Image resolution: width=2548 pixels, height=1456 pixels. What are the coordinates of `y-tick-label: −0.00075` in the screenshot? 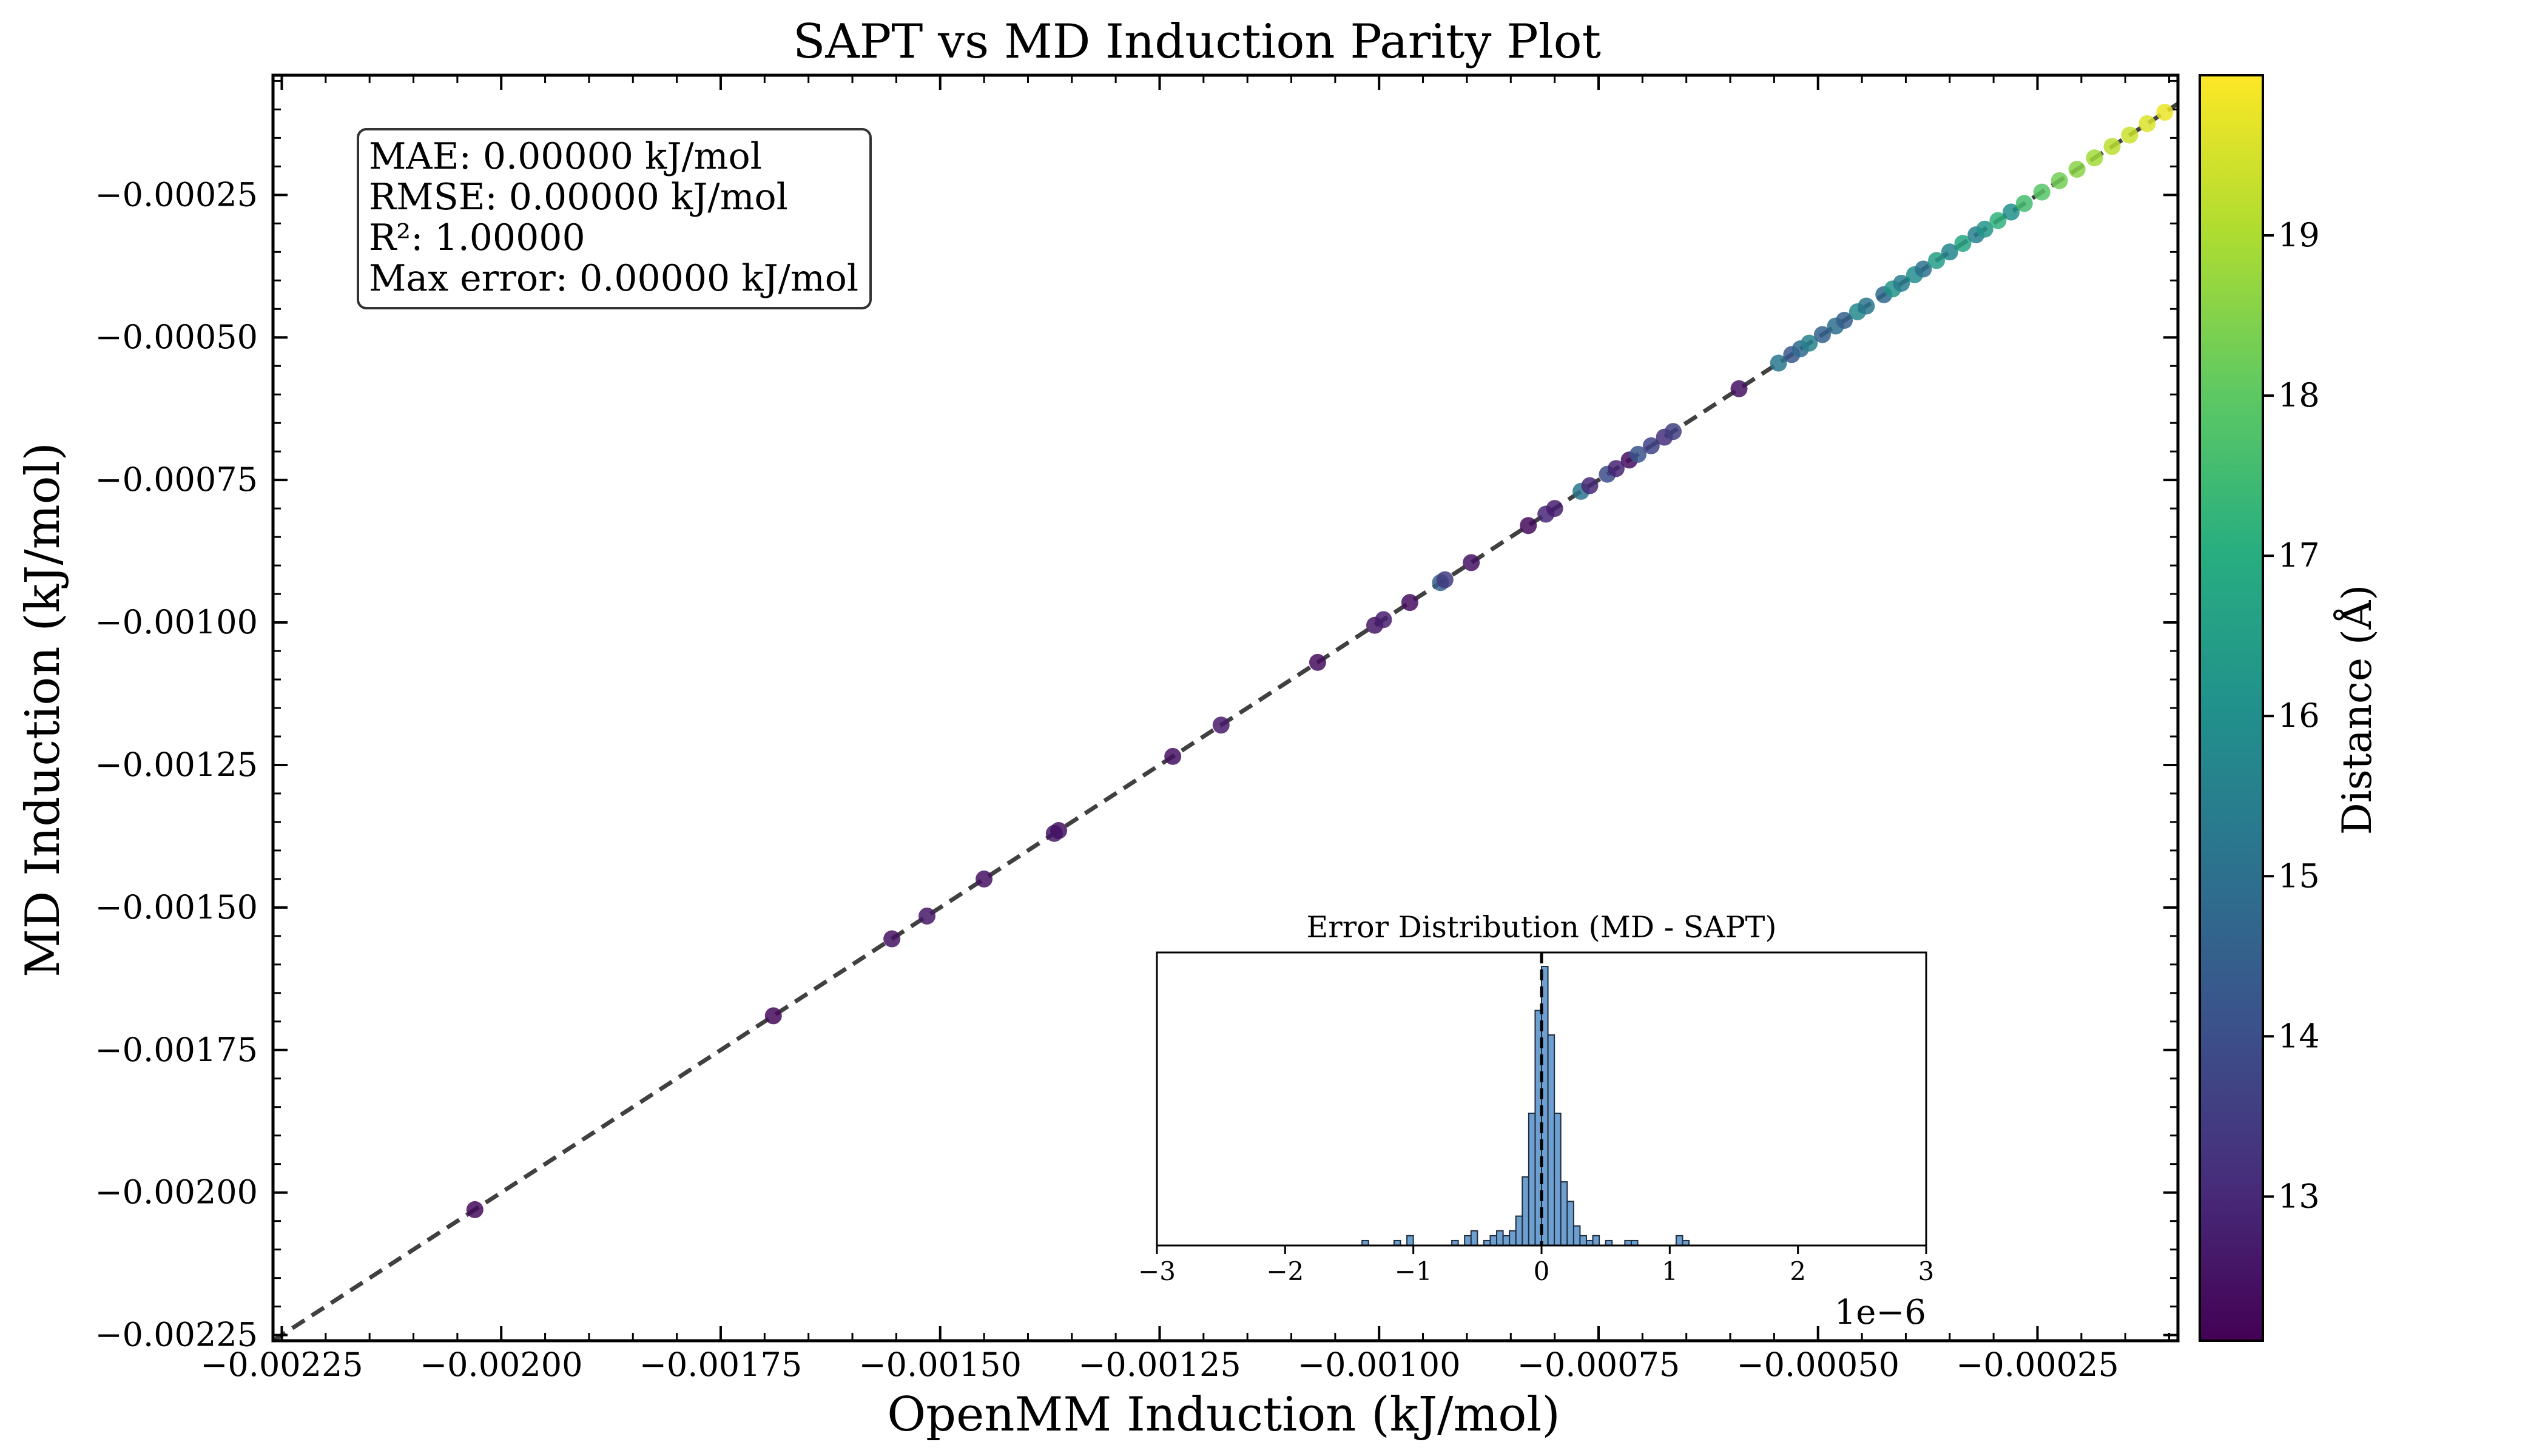 It's located at (176, 479).